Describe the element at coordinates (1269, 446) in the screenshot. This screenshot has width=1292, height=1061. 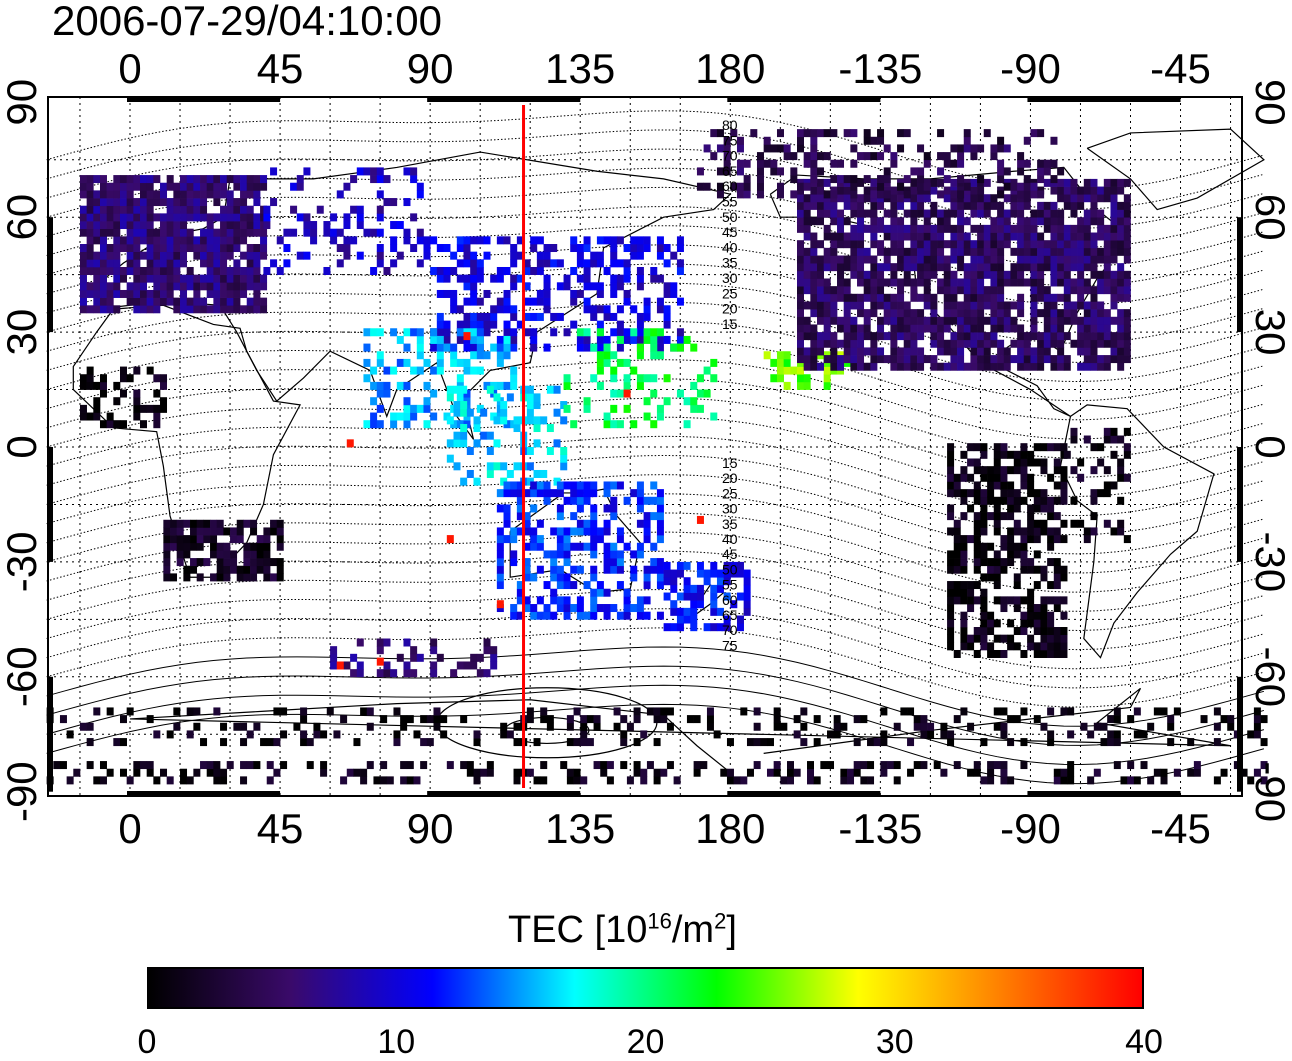
I see `lat-tick-label-right: 0` at that location.